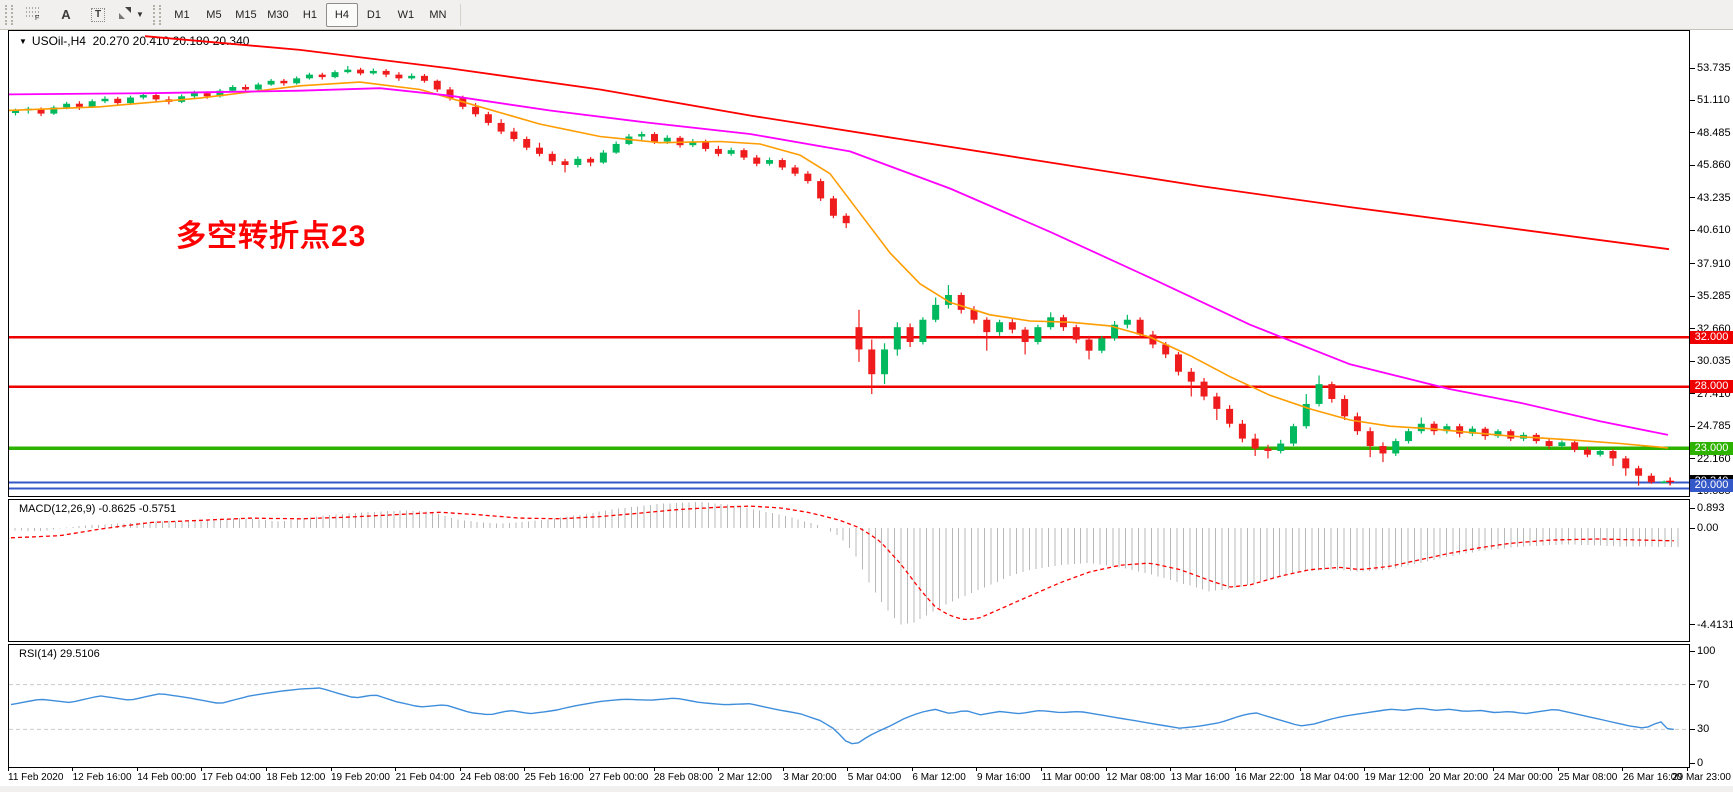  What do you see at coordinates (373, 14) in the screenshot?
I see `timeframe-button-d1: D1` at bounding box center [373, 14].